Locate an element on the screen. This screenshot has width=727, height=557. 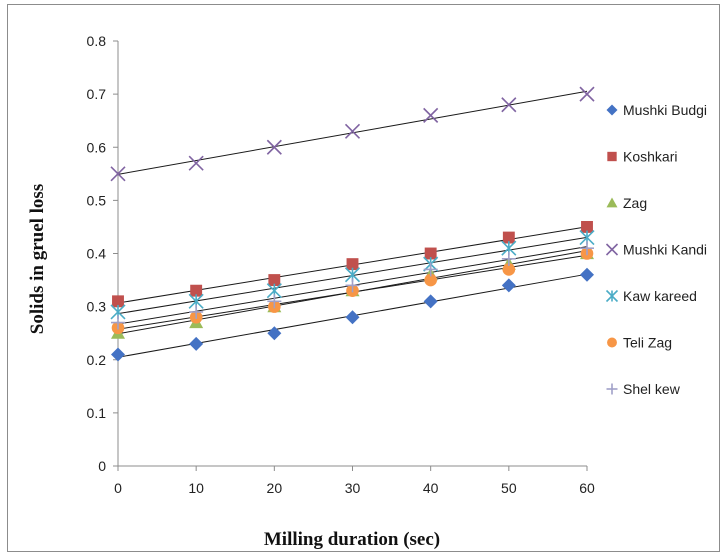
x-tick-label: 10 is located at coordinates (196, 488).